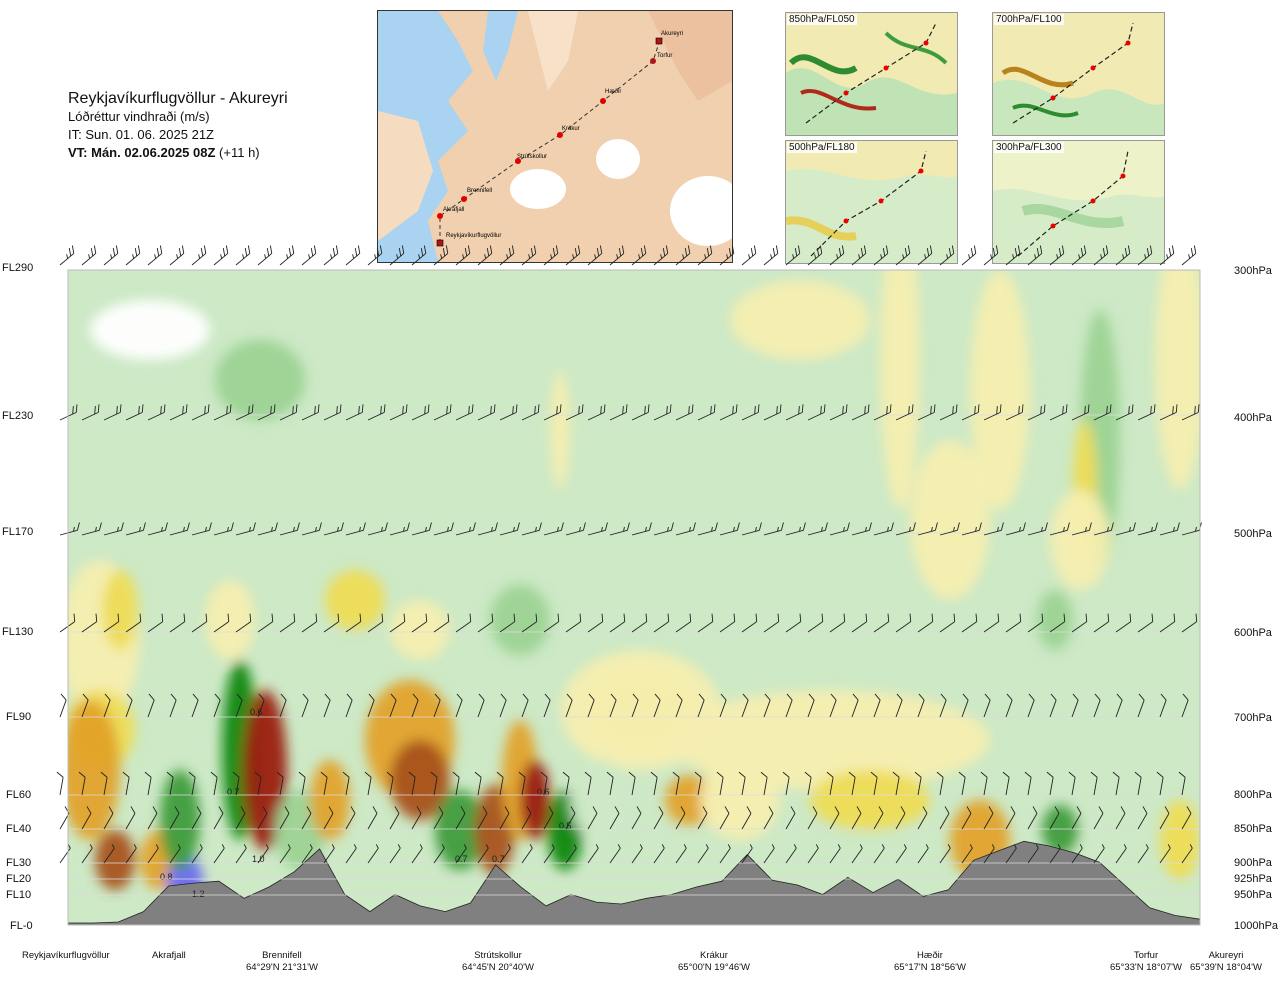  What do you see at coordinates (139, 116) in the screenshot?
I see `chart-subtitle: Lóðréttur vindhraði (m/s)` at bounding box center [139, 116].